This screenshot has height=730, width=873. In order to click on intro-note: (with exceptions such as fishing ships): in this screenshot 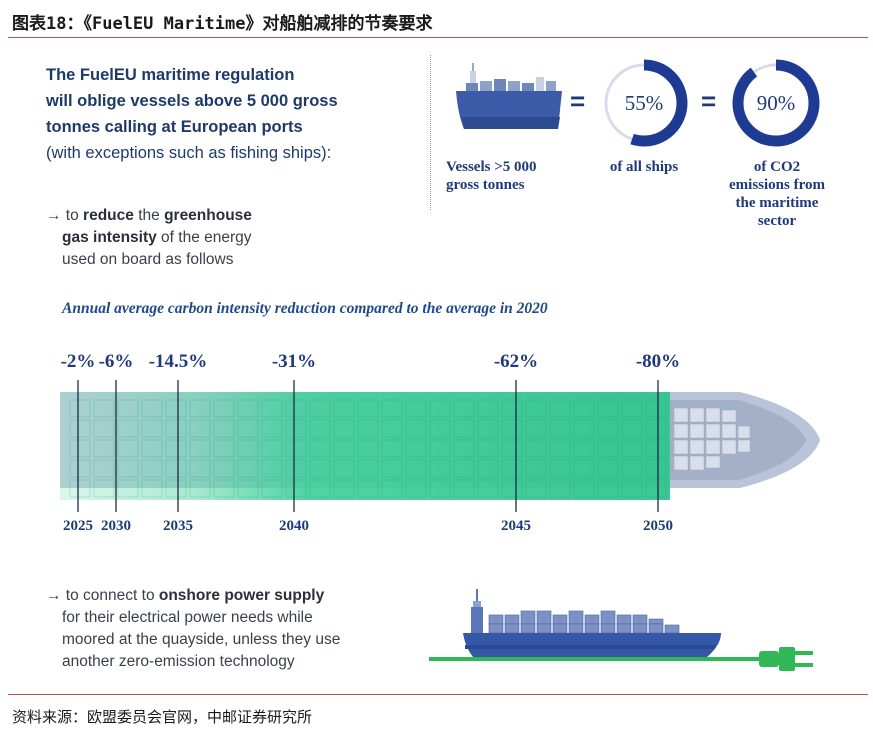, I will do `click(189, 153)`.